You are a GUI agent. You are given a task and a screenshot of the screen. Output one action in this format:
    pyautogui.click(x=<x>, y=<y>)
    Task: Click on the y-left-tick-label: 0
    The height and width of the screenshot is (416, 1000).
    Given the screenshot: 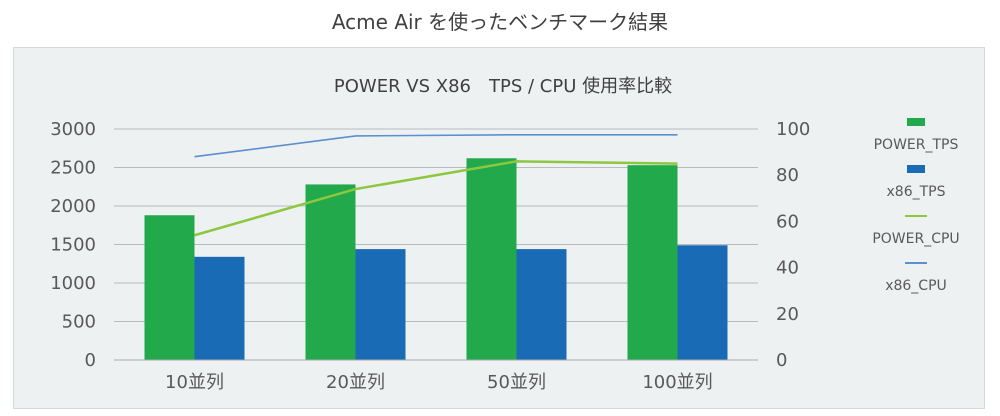 What is the action you would take?
    pyautogui.click(x=90, y=360)
    